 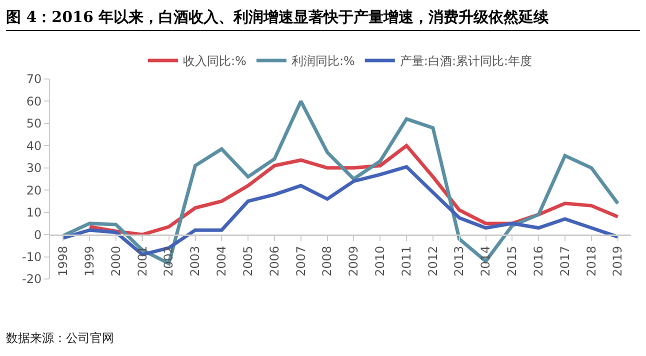 I want to click on y-tick-label: 10, so click(x=34, y=213).